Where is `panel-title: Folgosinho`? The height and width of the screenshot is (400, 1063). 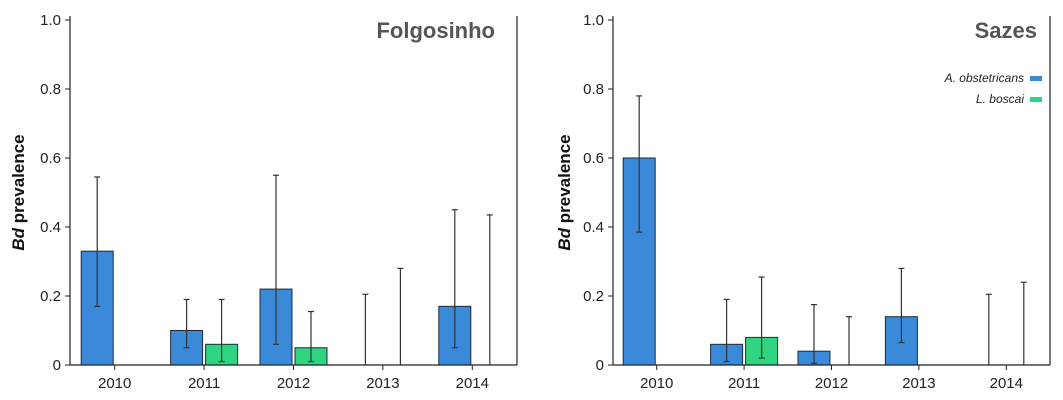 panel-title: Folgosinho is located at coordinates (435, 30).